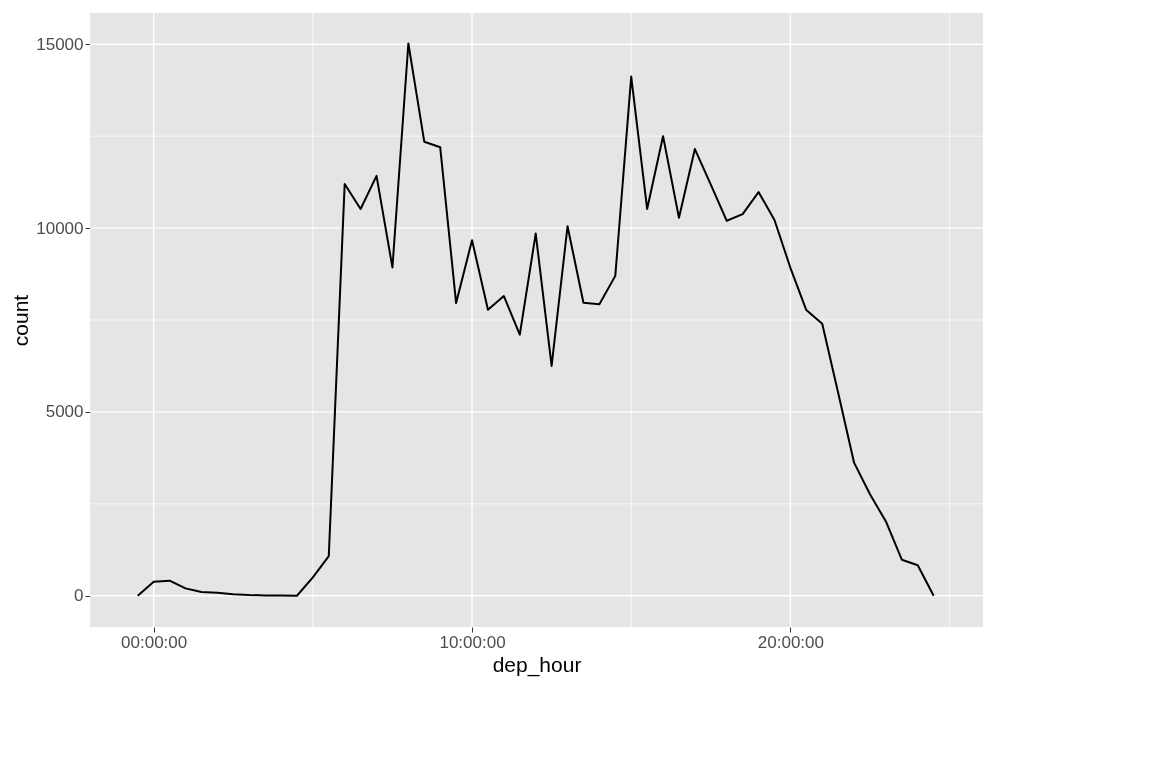 Image resolution: width=1152 pixels, height=768 pixels. I want to click on y-axis-title: count, so click(21, 320).